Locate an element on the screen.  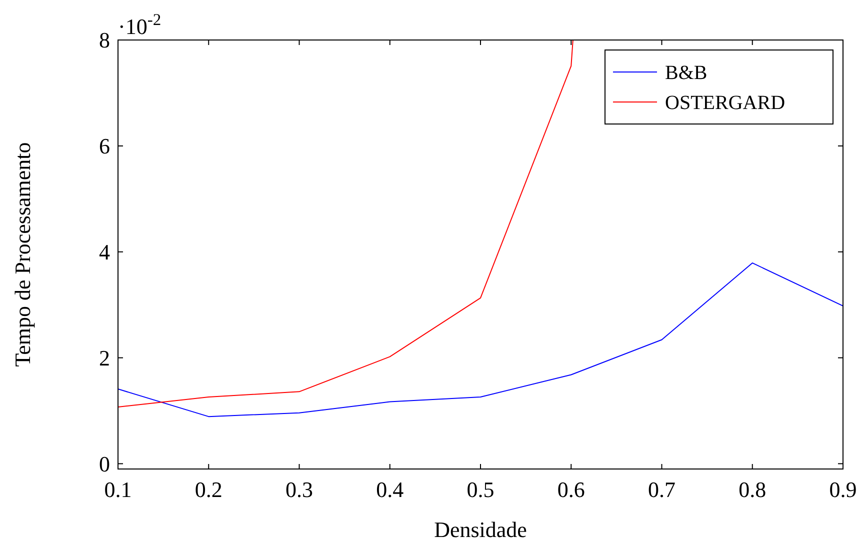
x-tick-label: 0.1 is located at coordinates (118, 489).